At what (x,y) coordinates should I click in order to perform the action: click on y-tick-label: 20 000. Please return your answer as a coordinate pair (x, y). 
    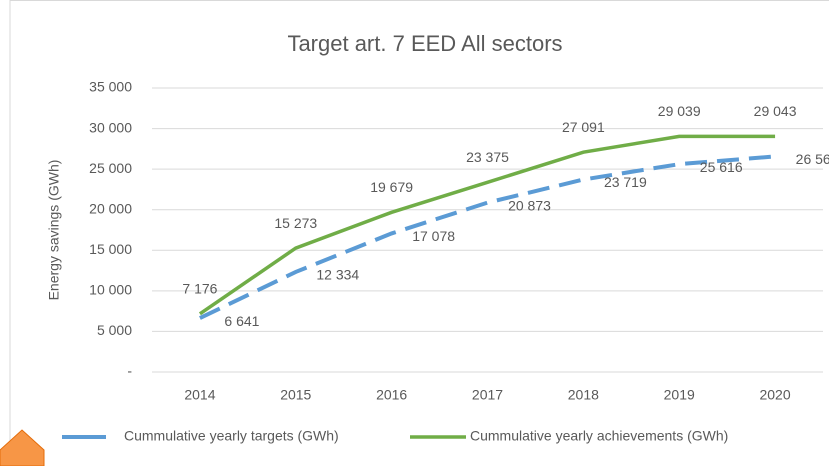
    Looking at the image, I should click on (110, 208).